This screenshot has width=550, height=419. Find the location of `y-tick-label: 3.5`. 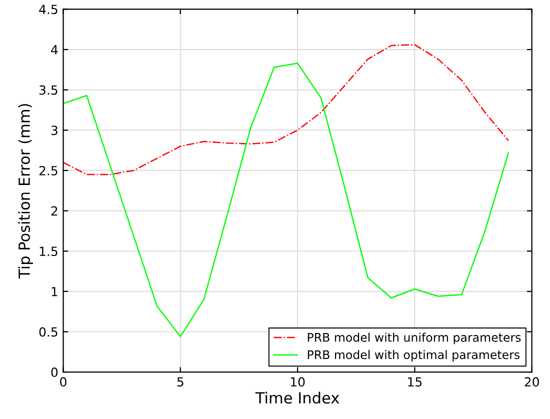

y-tick-label: 3.5 is located at coordinates (48, 90).